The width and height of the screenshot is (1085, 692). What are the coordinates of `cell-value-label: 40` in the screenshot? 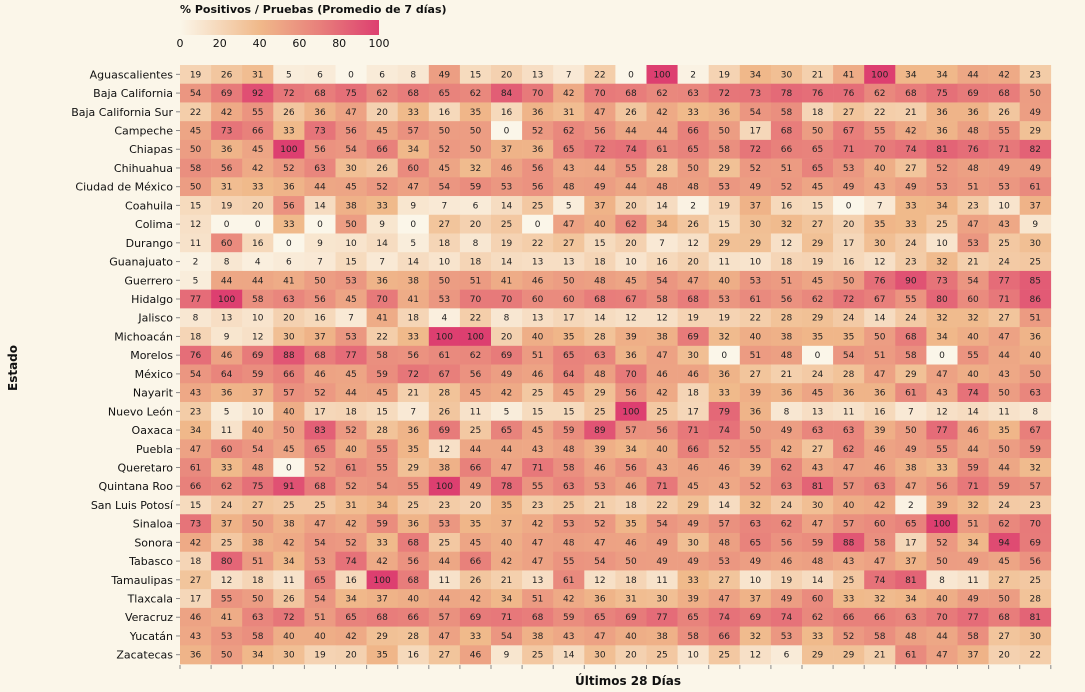 It's located at (600, 225).